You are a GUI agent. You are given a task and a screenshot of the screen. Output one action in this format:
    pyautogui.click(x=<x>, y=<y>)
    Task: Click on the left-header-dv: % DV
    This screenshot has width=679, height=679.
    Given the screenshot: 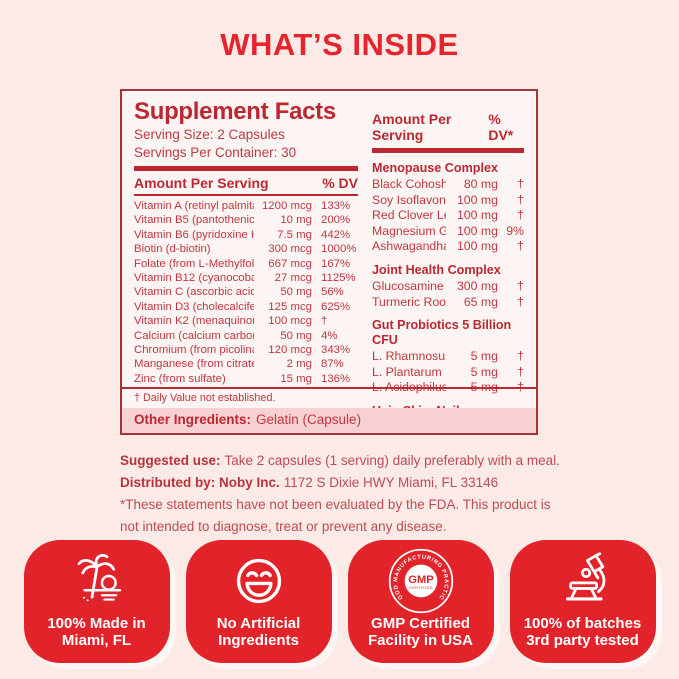 What is the action you would take?
    pyautogui.click(x=340, y=183)
    